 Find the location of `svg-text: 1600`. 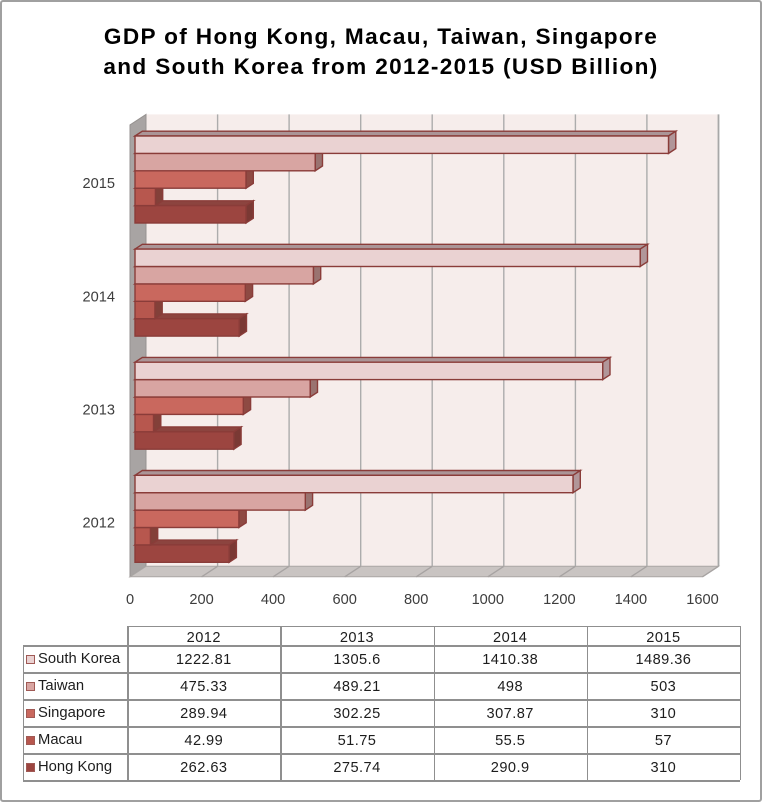

svg-text: 1600 is located at coordinates (702, 600).